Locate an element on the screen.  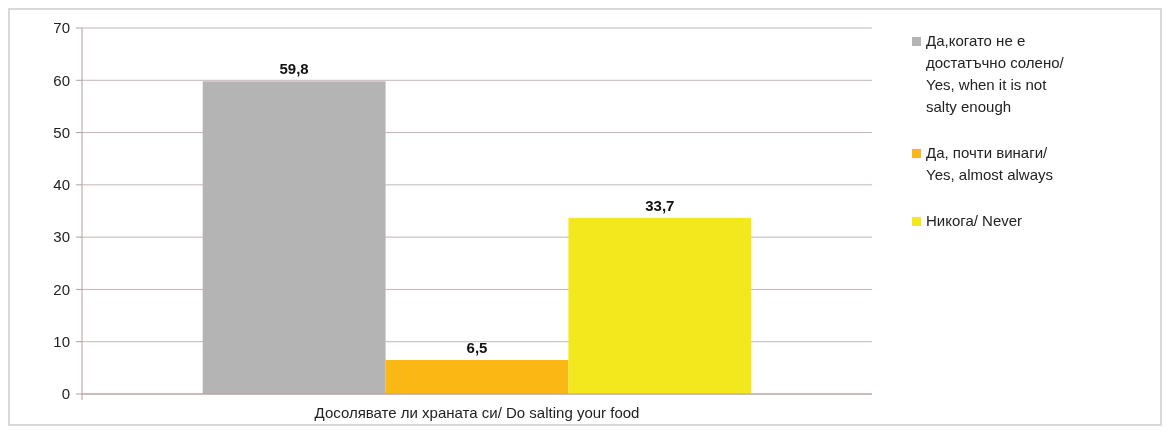
y-tick-label: 30 is located at coordinates (61, 237).